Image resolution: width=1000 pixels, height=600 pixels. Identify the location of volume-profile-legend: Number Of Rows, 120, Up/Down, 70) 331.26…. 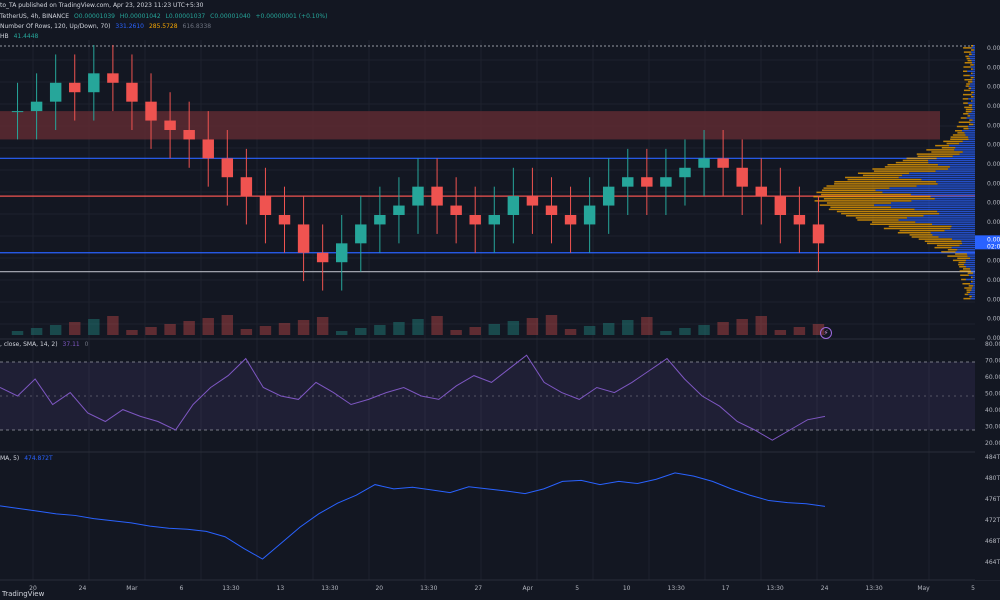
(107, 27).